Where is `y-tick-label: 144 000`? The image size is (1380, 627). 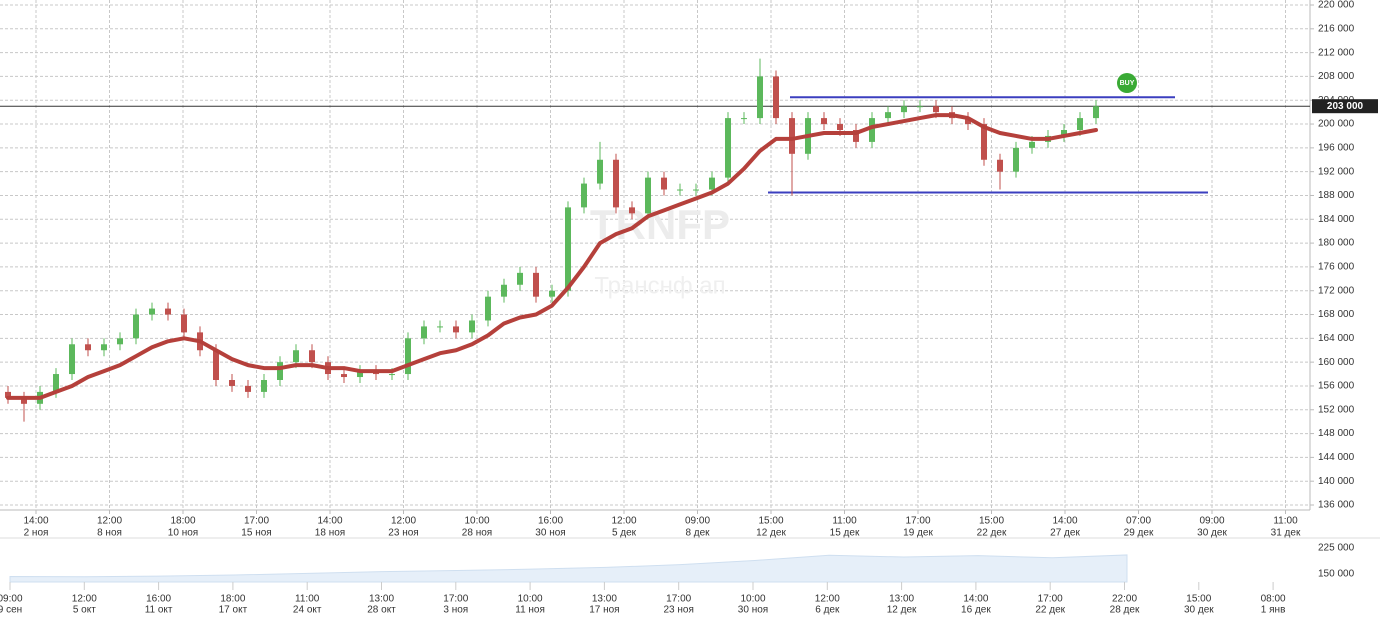 y-tick-label: 144 000 is located at coordinates (1336, 457).